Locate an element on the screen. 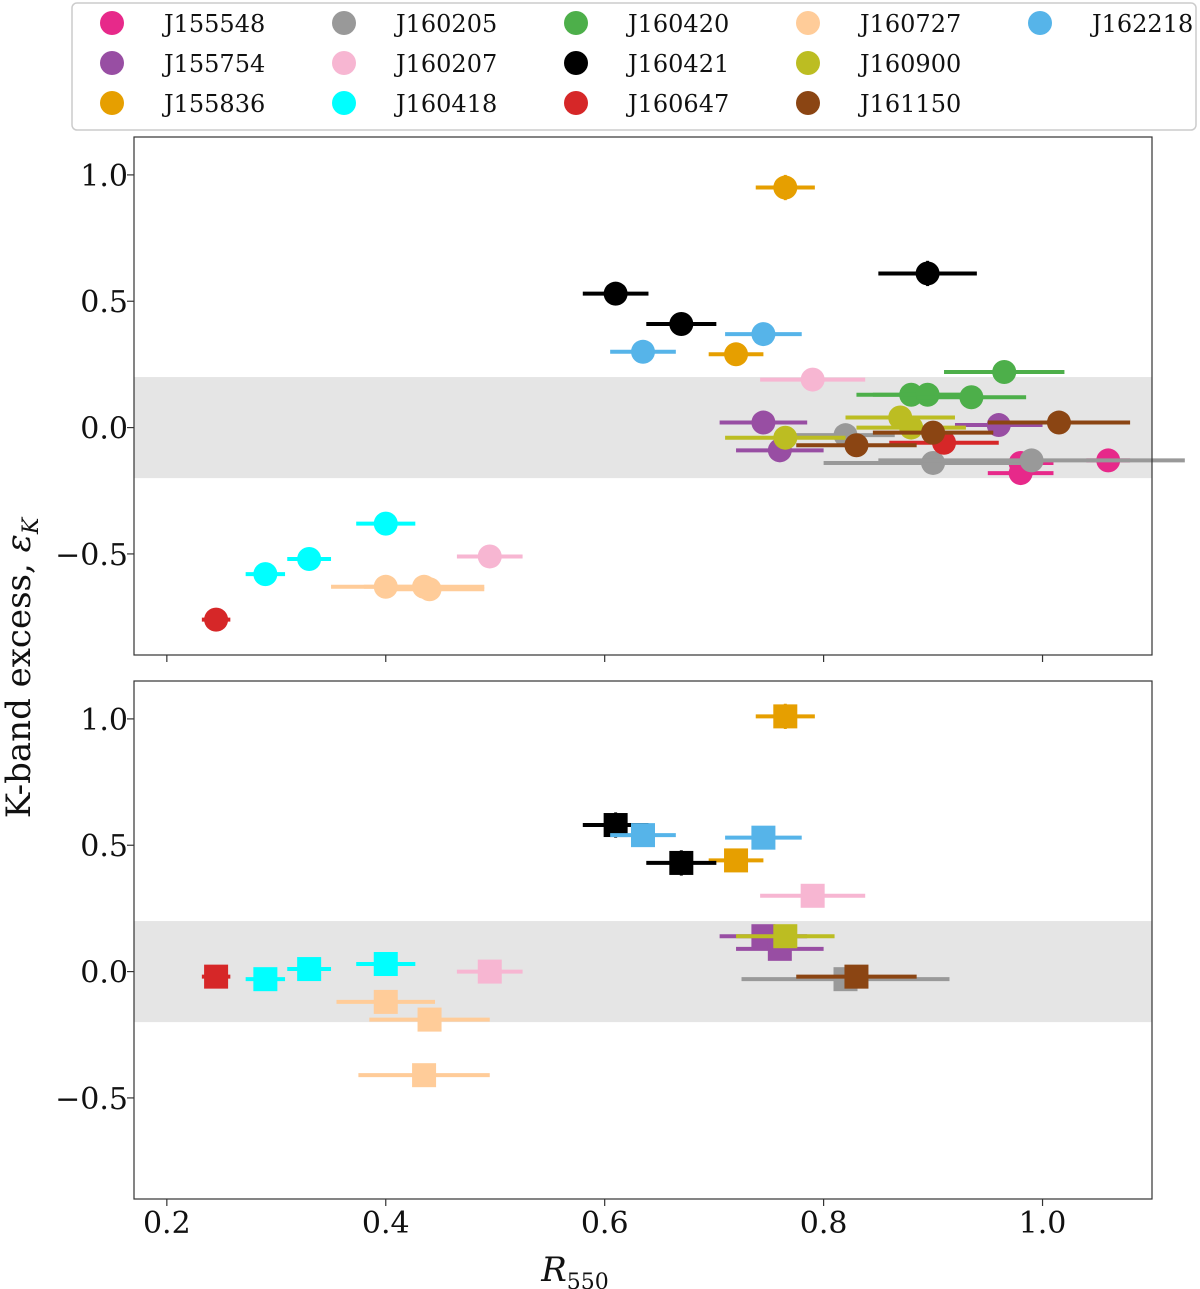  legend-entry-j160205: J160205 is located at coordinates (414, 24).